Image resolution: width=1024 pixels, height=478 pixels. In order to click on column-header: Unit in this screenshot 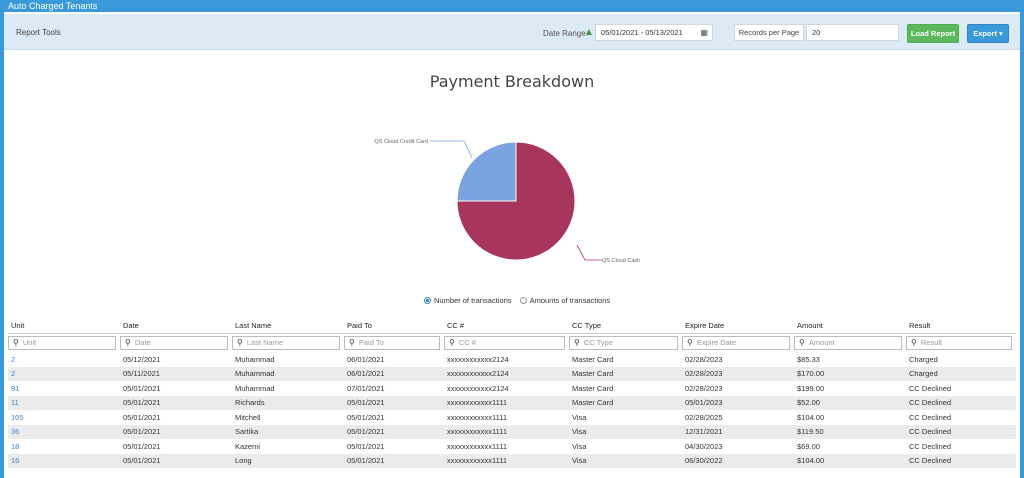, I will do `click(64, 326)`.